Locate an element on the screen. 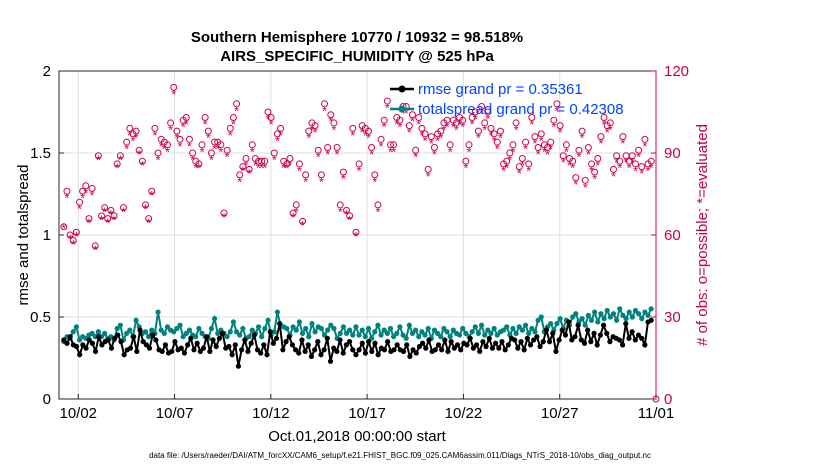  x-tick-label: 10/22 is located at coordinates (464, 413).